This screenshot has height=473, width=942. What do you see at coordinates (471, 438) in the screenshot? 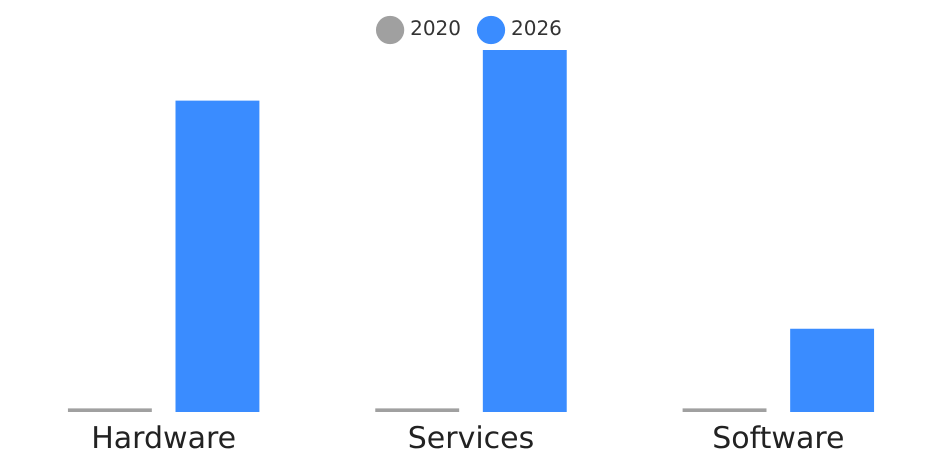
I see `x-tick-label: Services` at bounding box center [471, 438].